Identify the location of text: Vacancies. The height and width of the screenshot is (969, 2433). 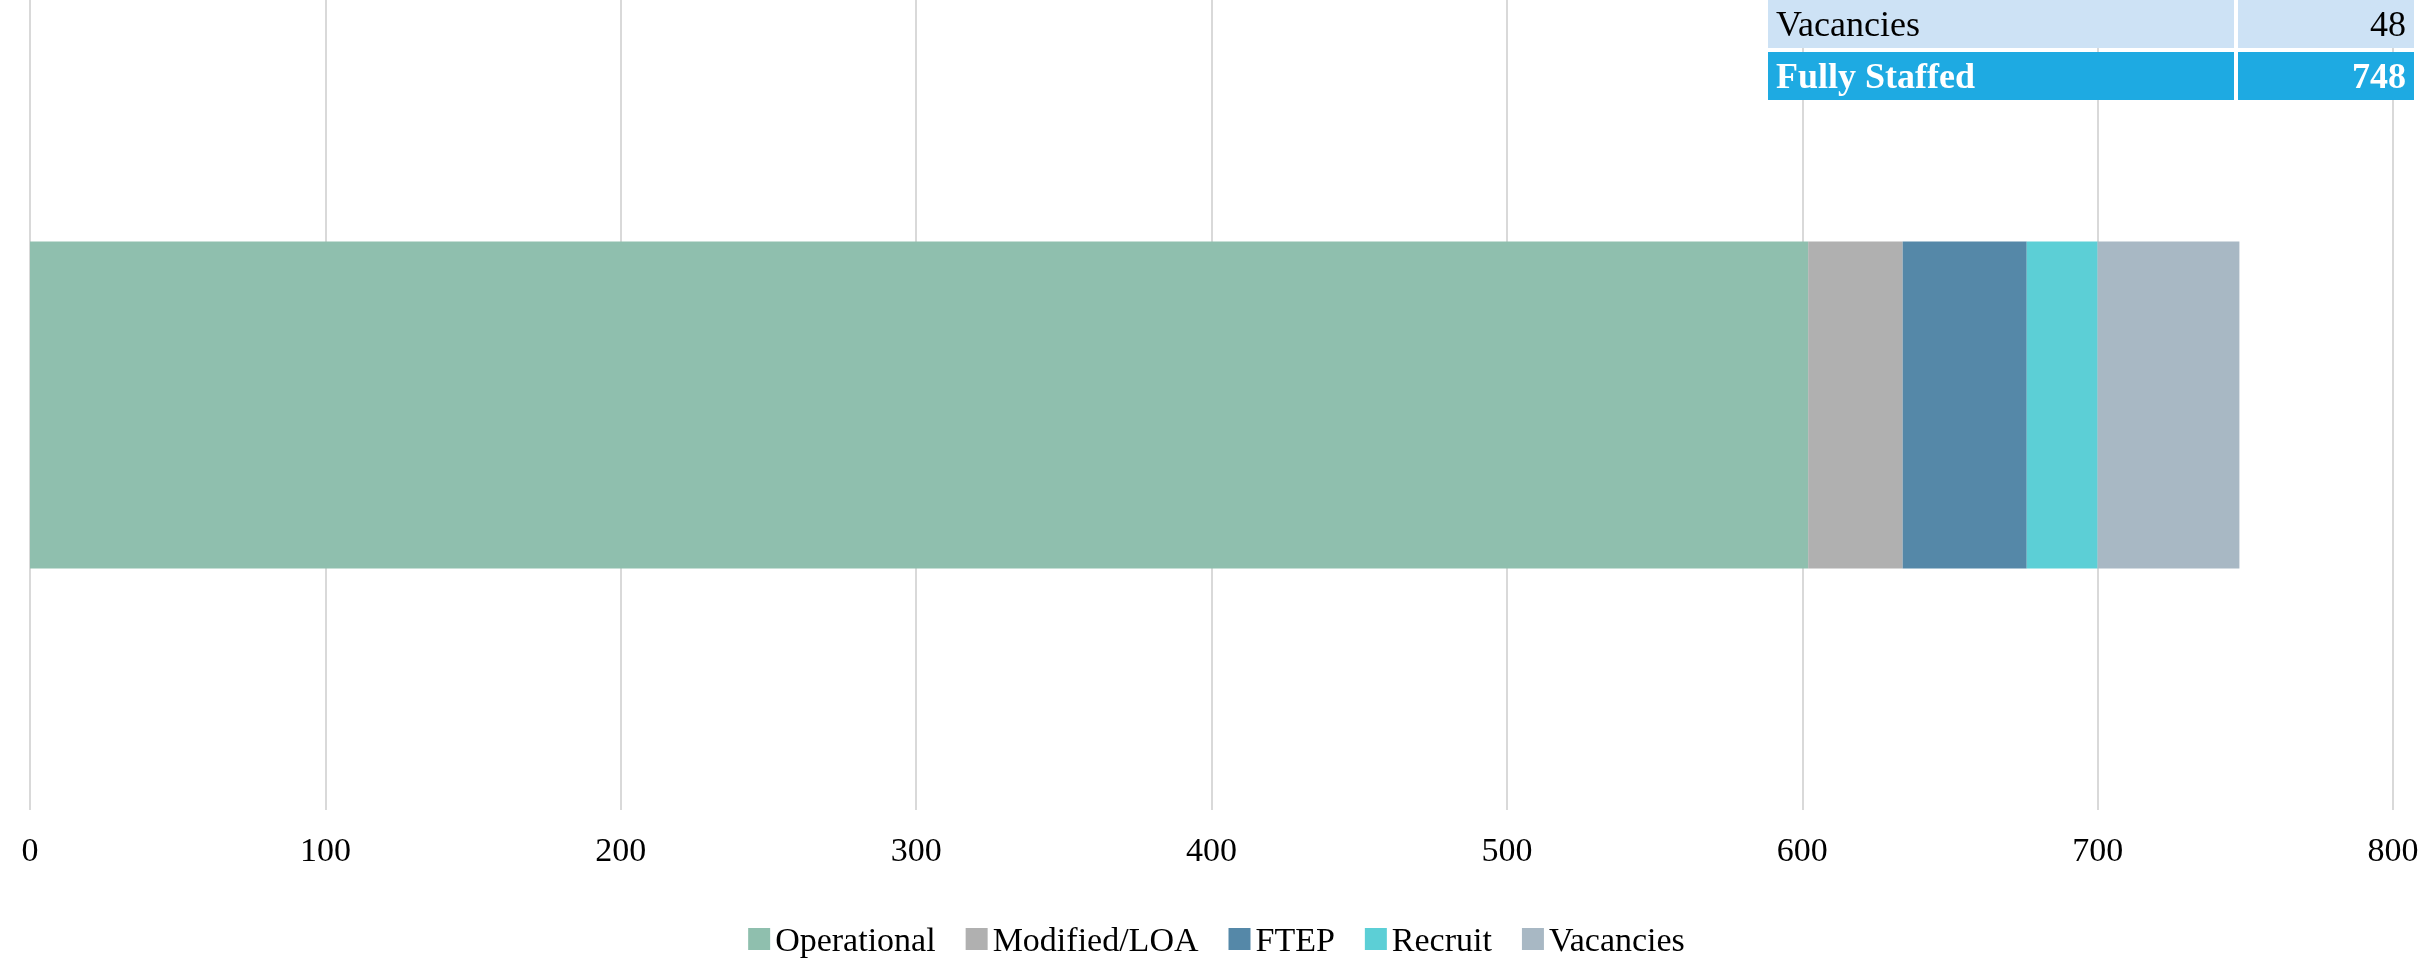
(2001, 24).